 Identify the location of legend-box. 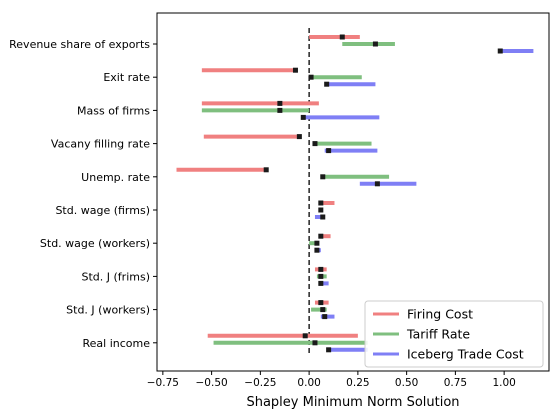
(454, 334).